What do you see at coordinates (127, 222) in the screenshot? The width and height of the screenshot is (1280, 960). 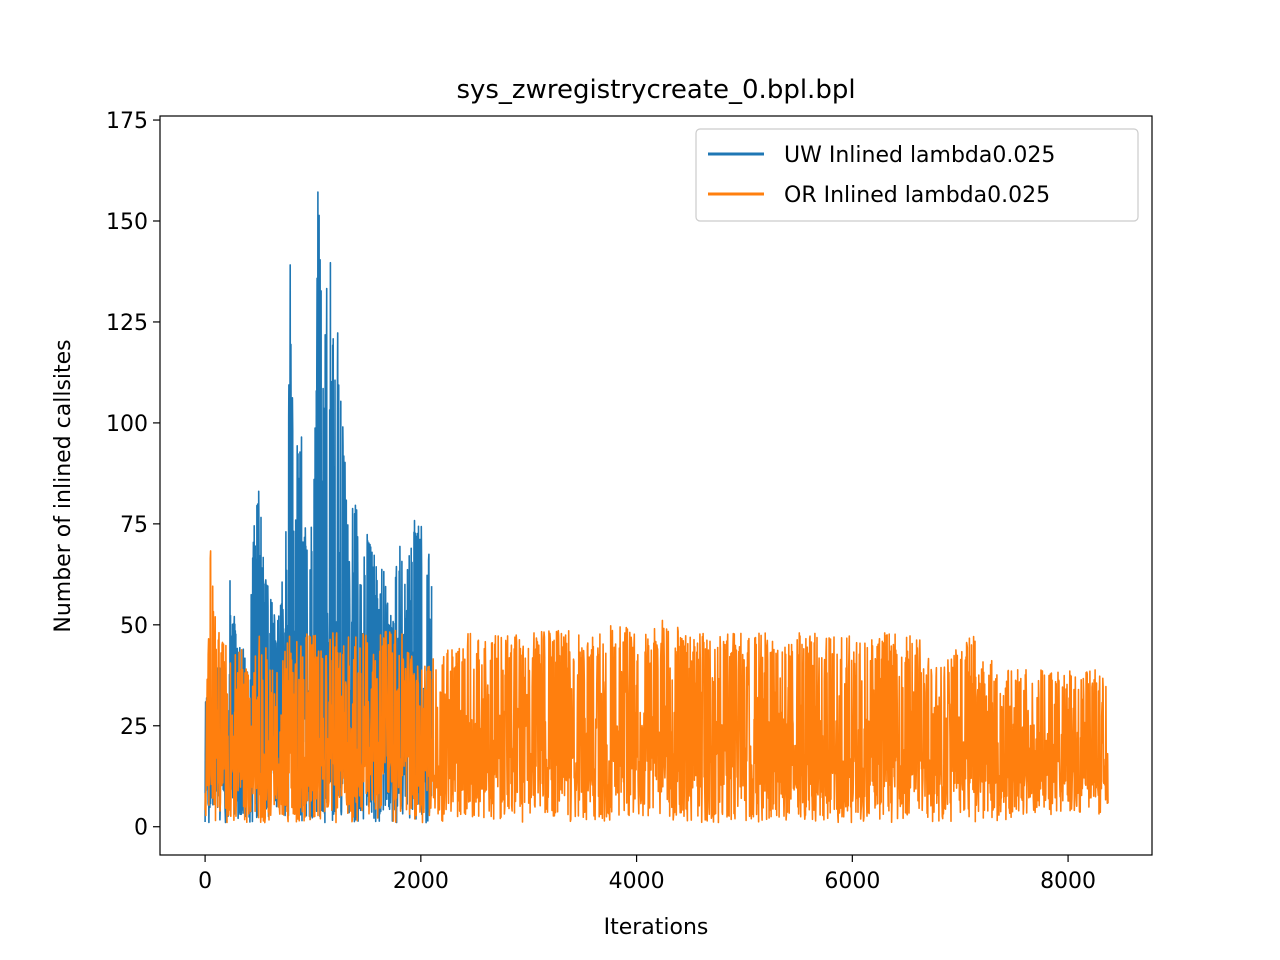 I see `y-tick-label: 150` at bounding box center [127, 222].